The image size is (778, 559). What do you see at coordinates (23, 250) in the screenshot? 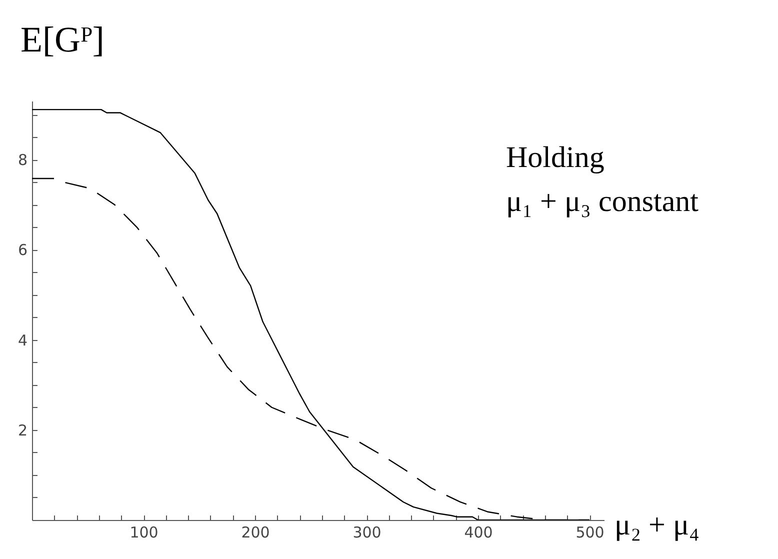
I see `y-tick-label: 6` at bounding box center [23, 250].